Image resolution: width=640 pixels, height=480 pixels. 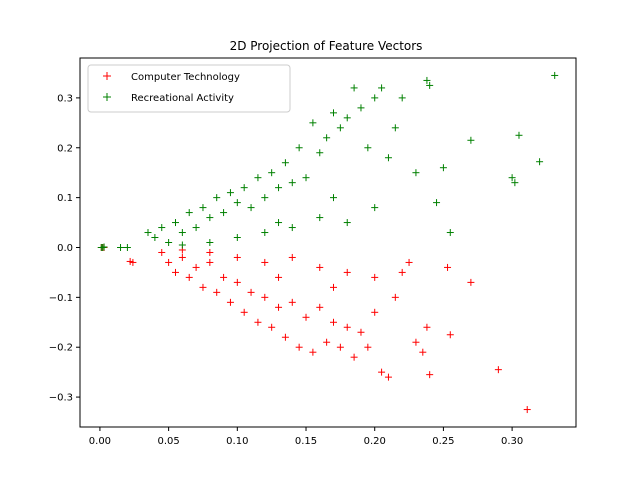 What do you see at coordinates (61, 298) in the screenshot?
I see `y-tick-label: −0.1` at bounding box center [61, 298].